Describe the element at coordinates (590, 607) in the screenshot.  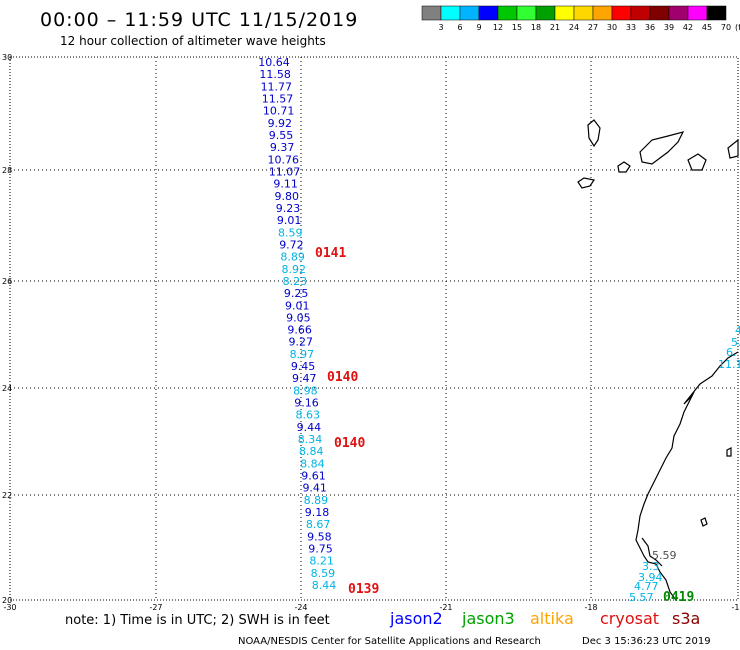
I see `lon-label: -18` at that location.